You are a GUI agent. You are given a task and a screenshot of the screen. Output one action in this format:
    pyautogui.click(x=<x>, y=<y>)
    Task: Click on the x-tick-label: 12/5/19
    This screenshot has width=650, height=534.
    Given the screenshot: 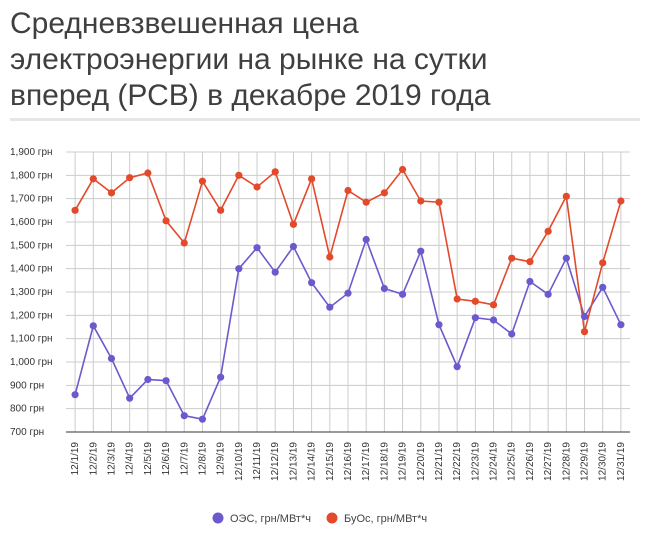 What is the action you would take?
    pyautogui.click(x=148, y=459)
    